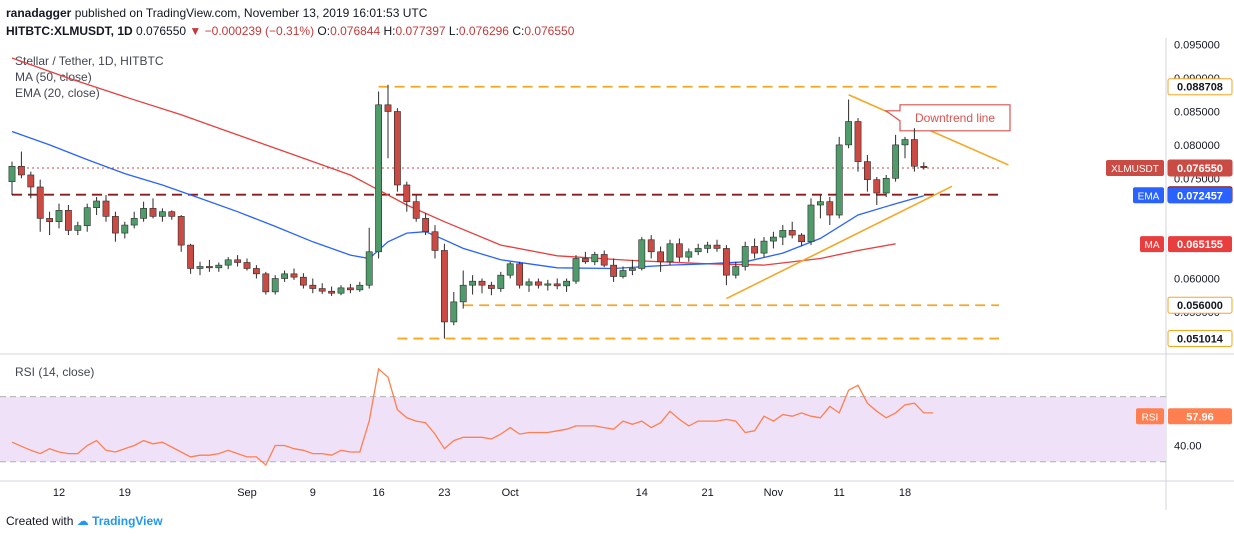 The image size is (1234, 540). What do you see at coordinates (1200, 195) in the screenshot?
I see `indicator-price-box` at bounding box center [1200, 195].